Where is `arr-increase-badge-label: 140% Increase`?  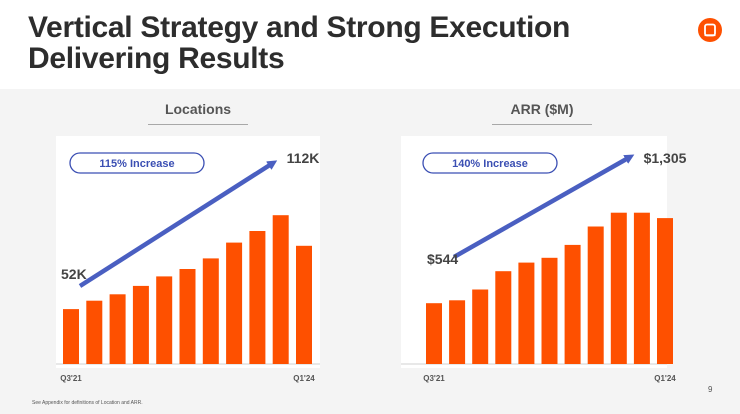 arr-increase-badge-label: 140% Increase is located at coordinates (490, 164).